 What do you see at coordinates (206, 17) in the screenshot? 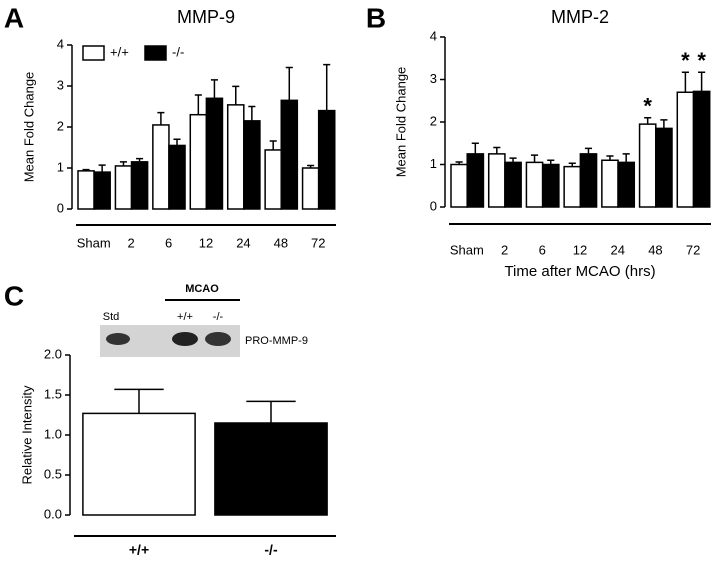
I see `chart-title: MMP-9` at bounding box center [206, 17].